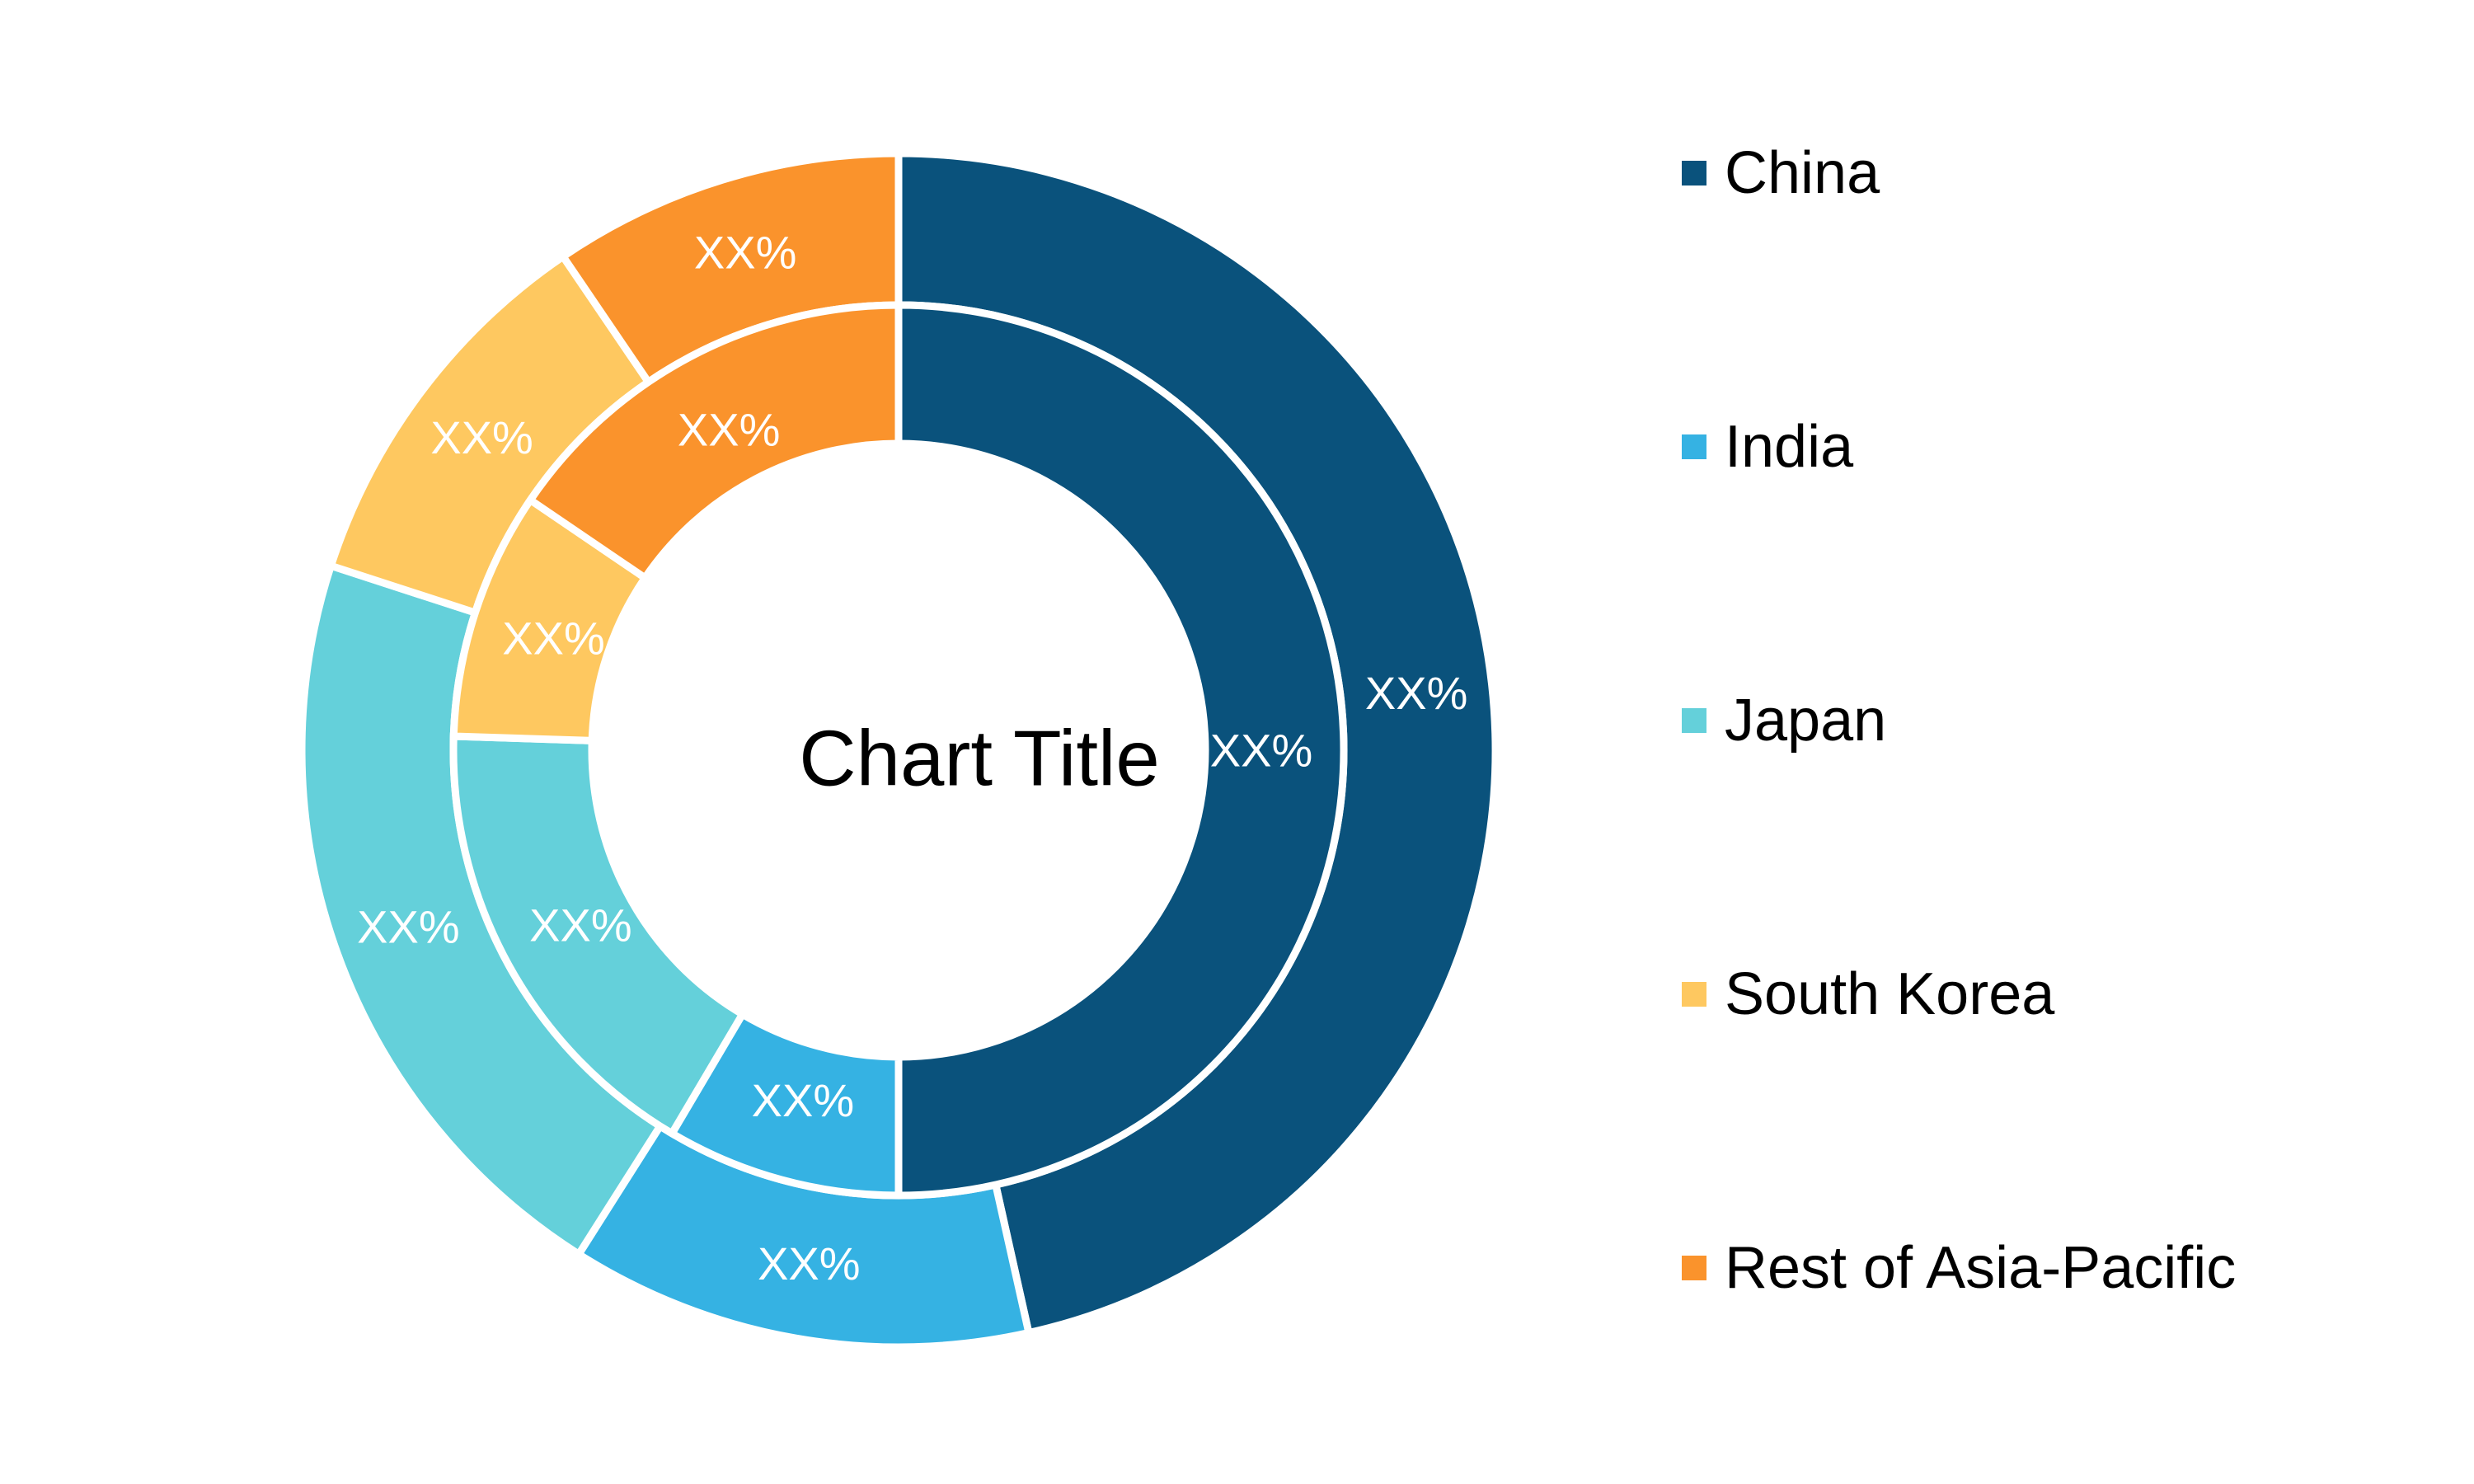  Describe the element at coordinates (1802, 173) in the screenshot. I see `legend-label-china: China` at that location.